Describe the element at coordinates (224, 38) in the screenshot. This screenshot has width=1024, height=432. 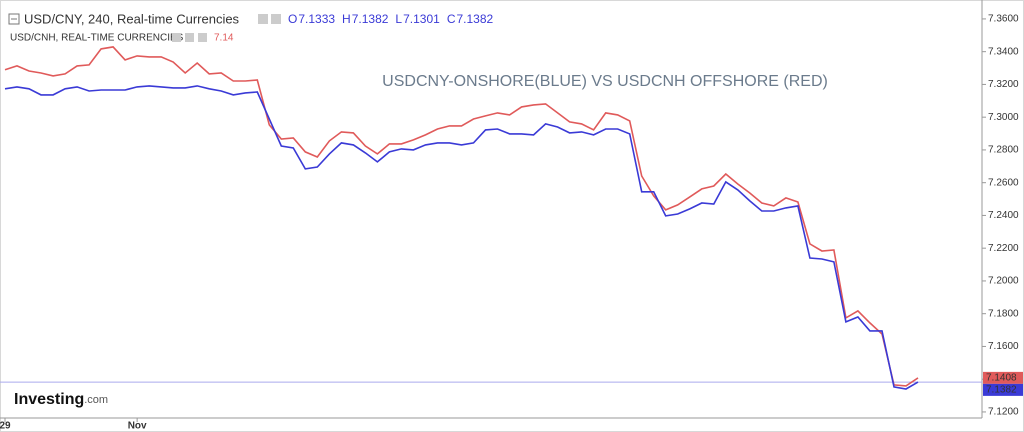
I see `quote: 7.14` at that location.